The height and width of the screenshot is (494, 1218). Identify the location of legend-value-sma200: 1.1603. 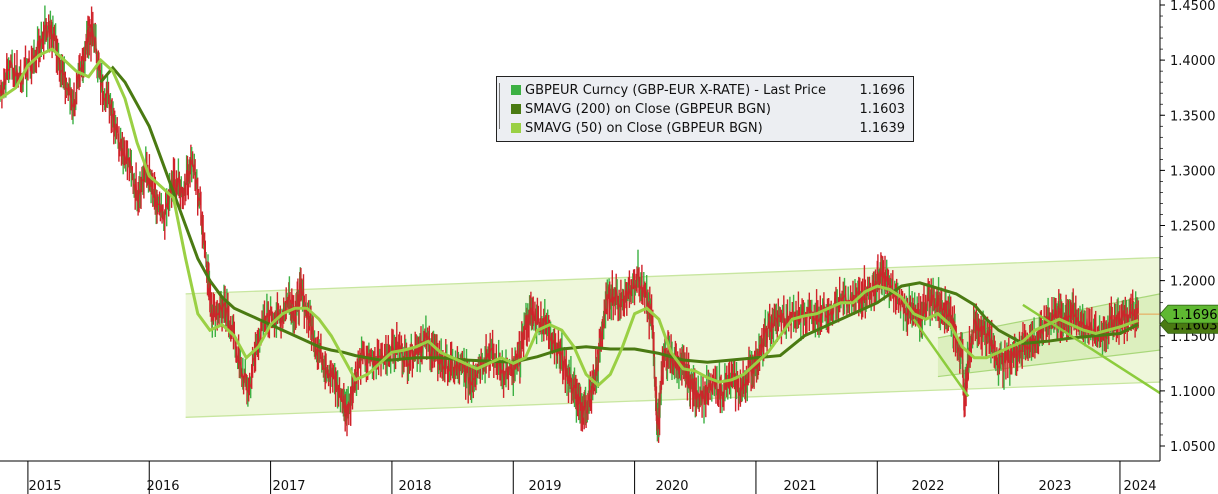
(882, 109).